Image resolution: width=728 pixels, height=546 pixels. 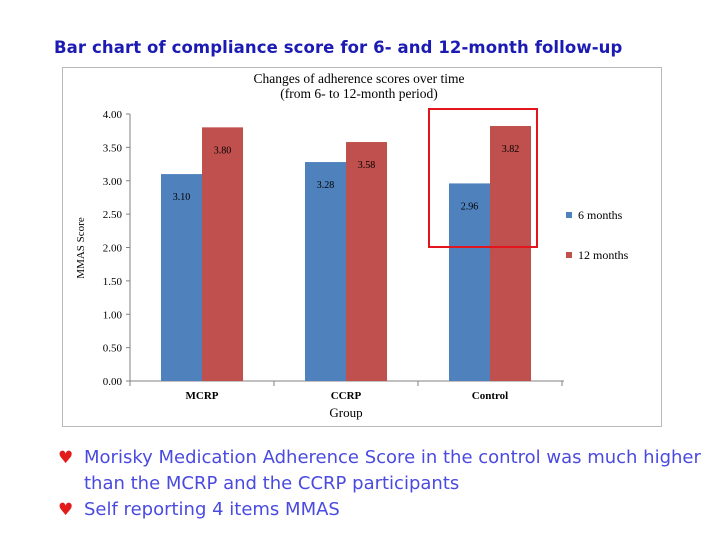 I want to click on data-label: 3.28, so click(x=326, y=185).